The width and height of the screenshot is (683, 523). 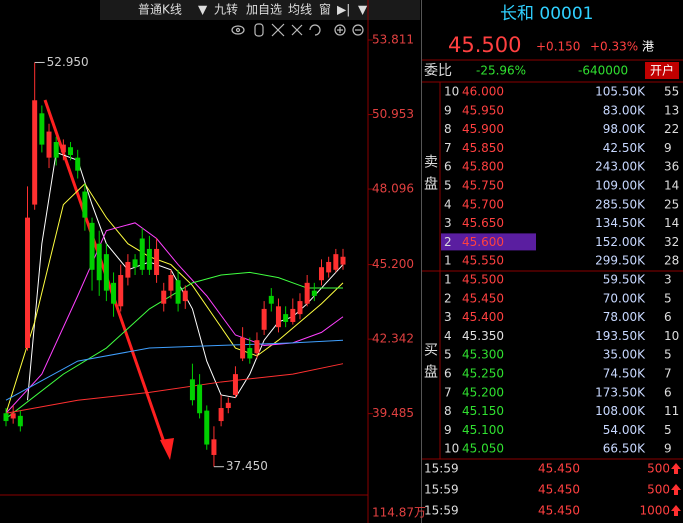 I want to click on open-account-button, so click(x=662, y=70).